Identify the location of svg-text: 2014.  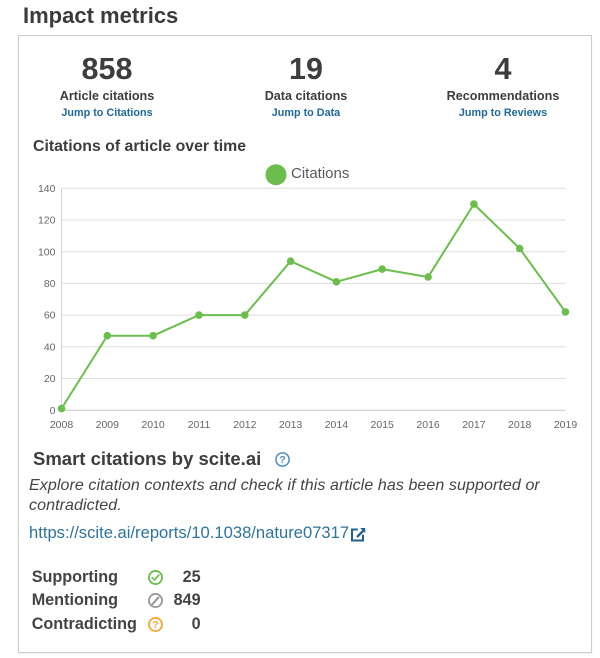
(337, 425).